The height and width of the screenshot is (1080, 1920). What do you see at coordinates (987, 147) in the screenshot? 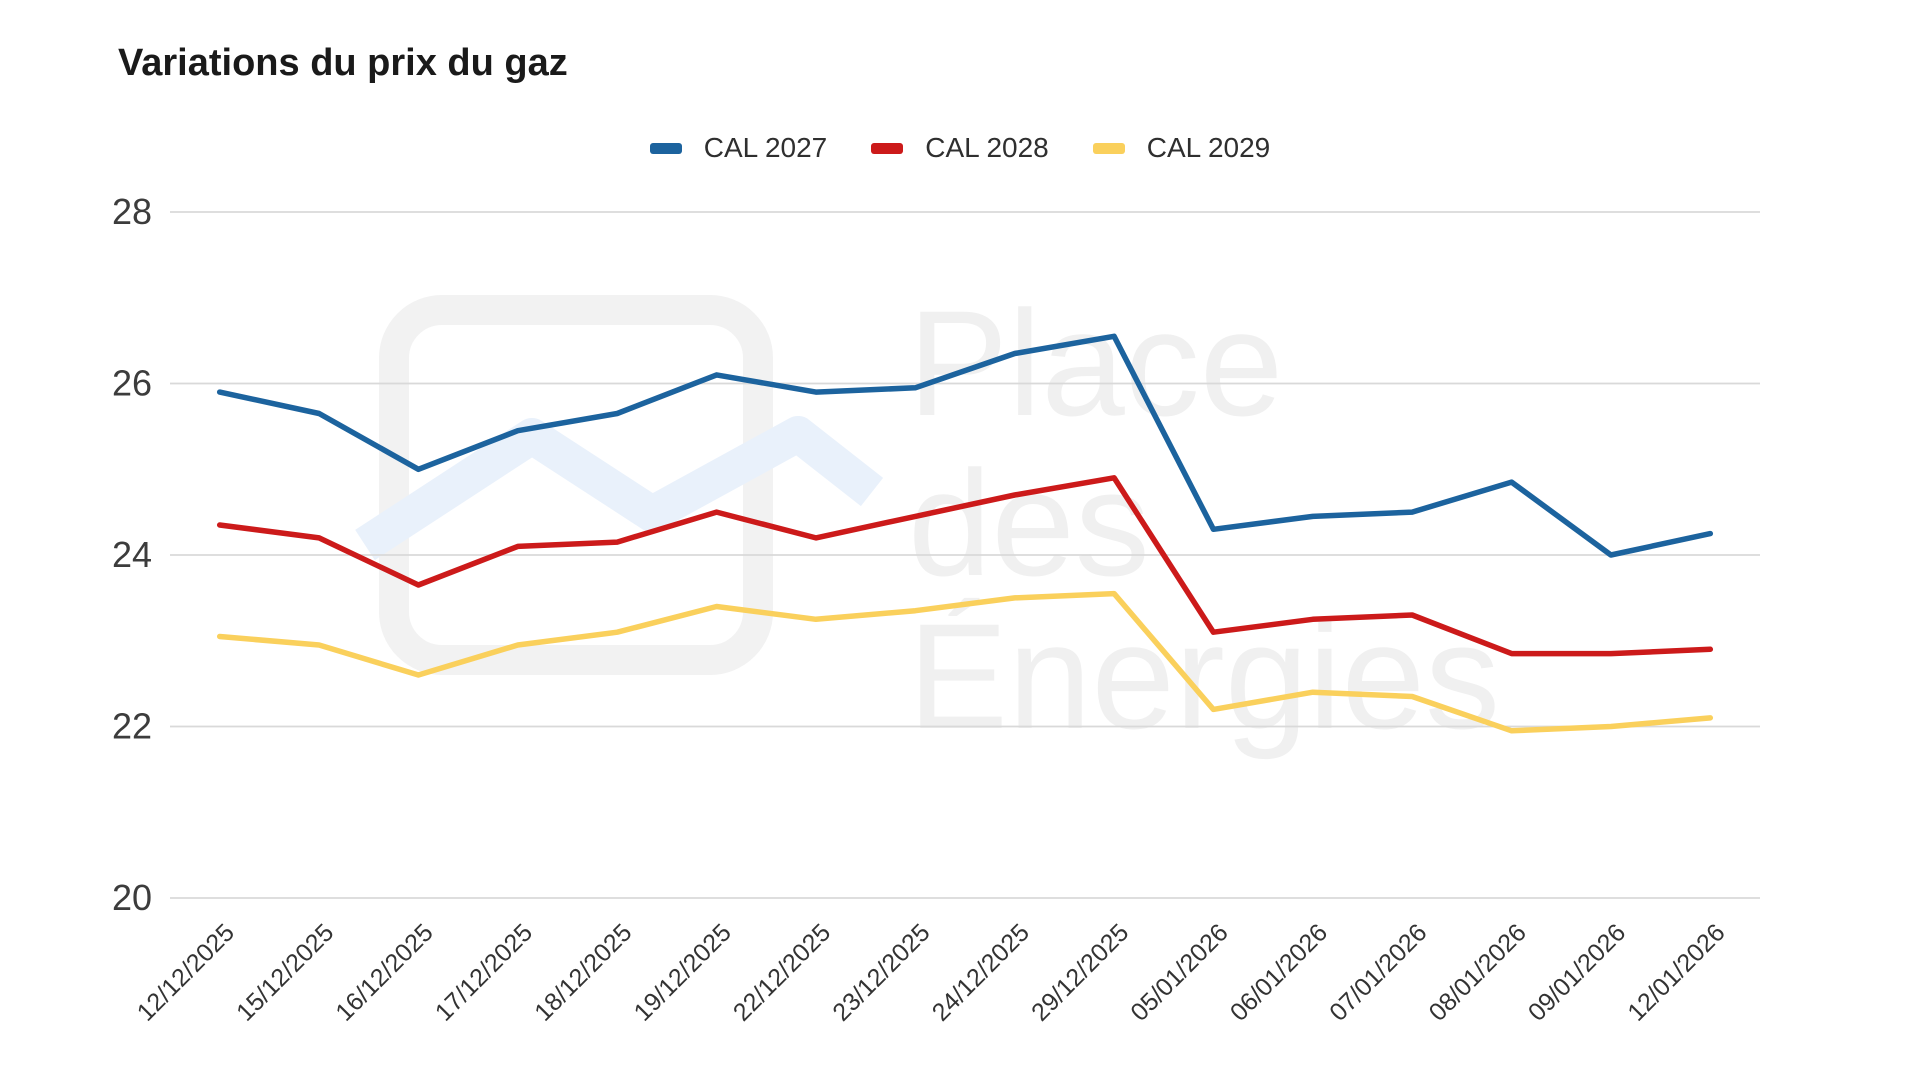
I see `legend-label-cal-2028: CAL 2028` at bounding box center [987, 147].